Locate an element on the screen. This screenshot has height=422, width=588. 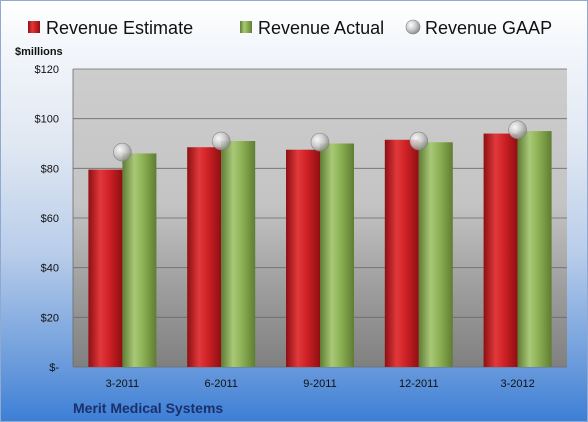
legend-label: Revenue GAAP is located at coordinates (488, 28).